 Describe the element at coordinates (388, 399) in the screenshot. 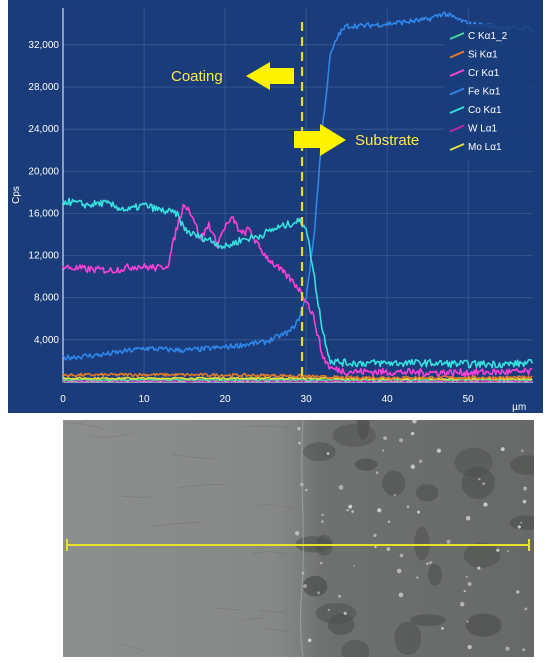

I see `x-tick-label: 40` at that location.